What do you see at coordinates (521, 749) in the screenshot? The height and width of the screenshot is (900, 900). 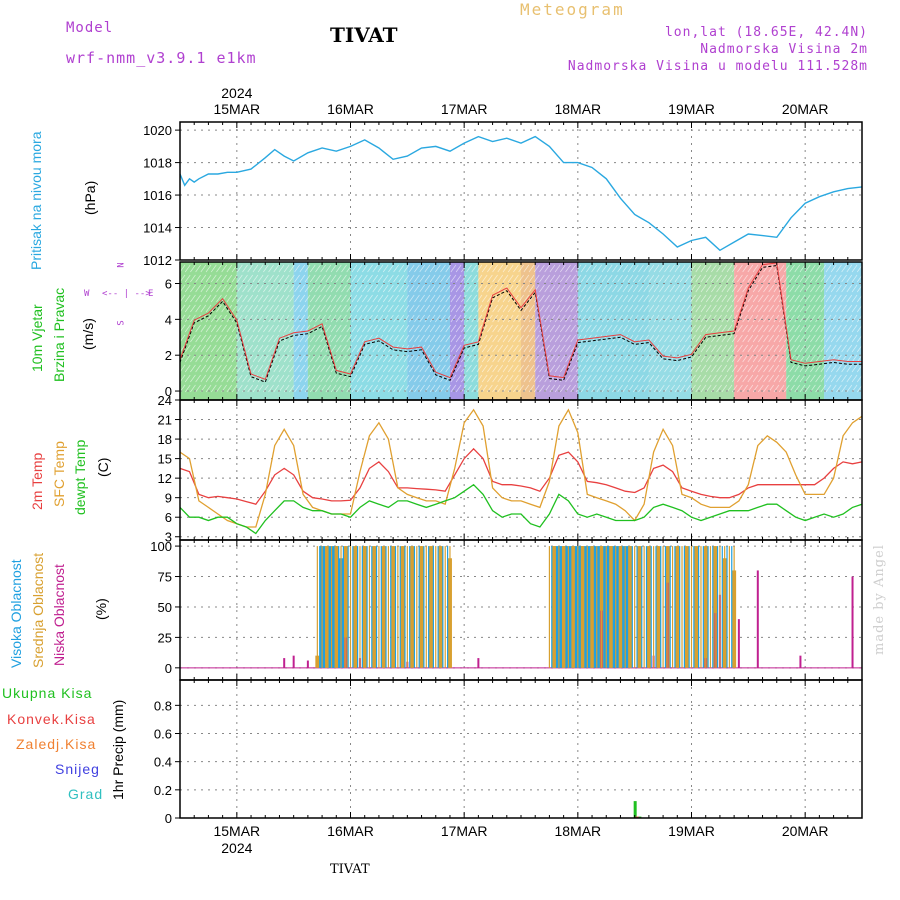 I see `panel-frame` at bounding box center [521, 749].